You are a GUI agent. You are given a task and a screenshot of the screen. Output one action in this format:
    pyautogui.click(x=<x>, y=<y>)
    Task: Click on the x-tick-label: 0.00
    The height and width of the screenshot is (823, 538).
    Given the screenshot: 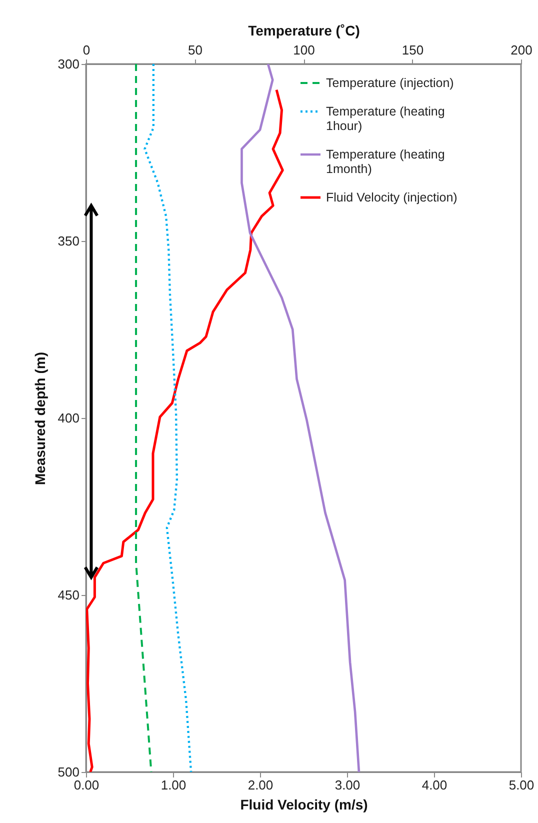 What is the action you would take?
    pyautogui.click(x=87, y=785)
    